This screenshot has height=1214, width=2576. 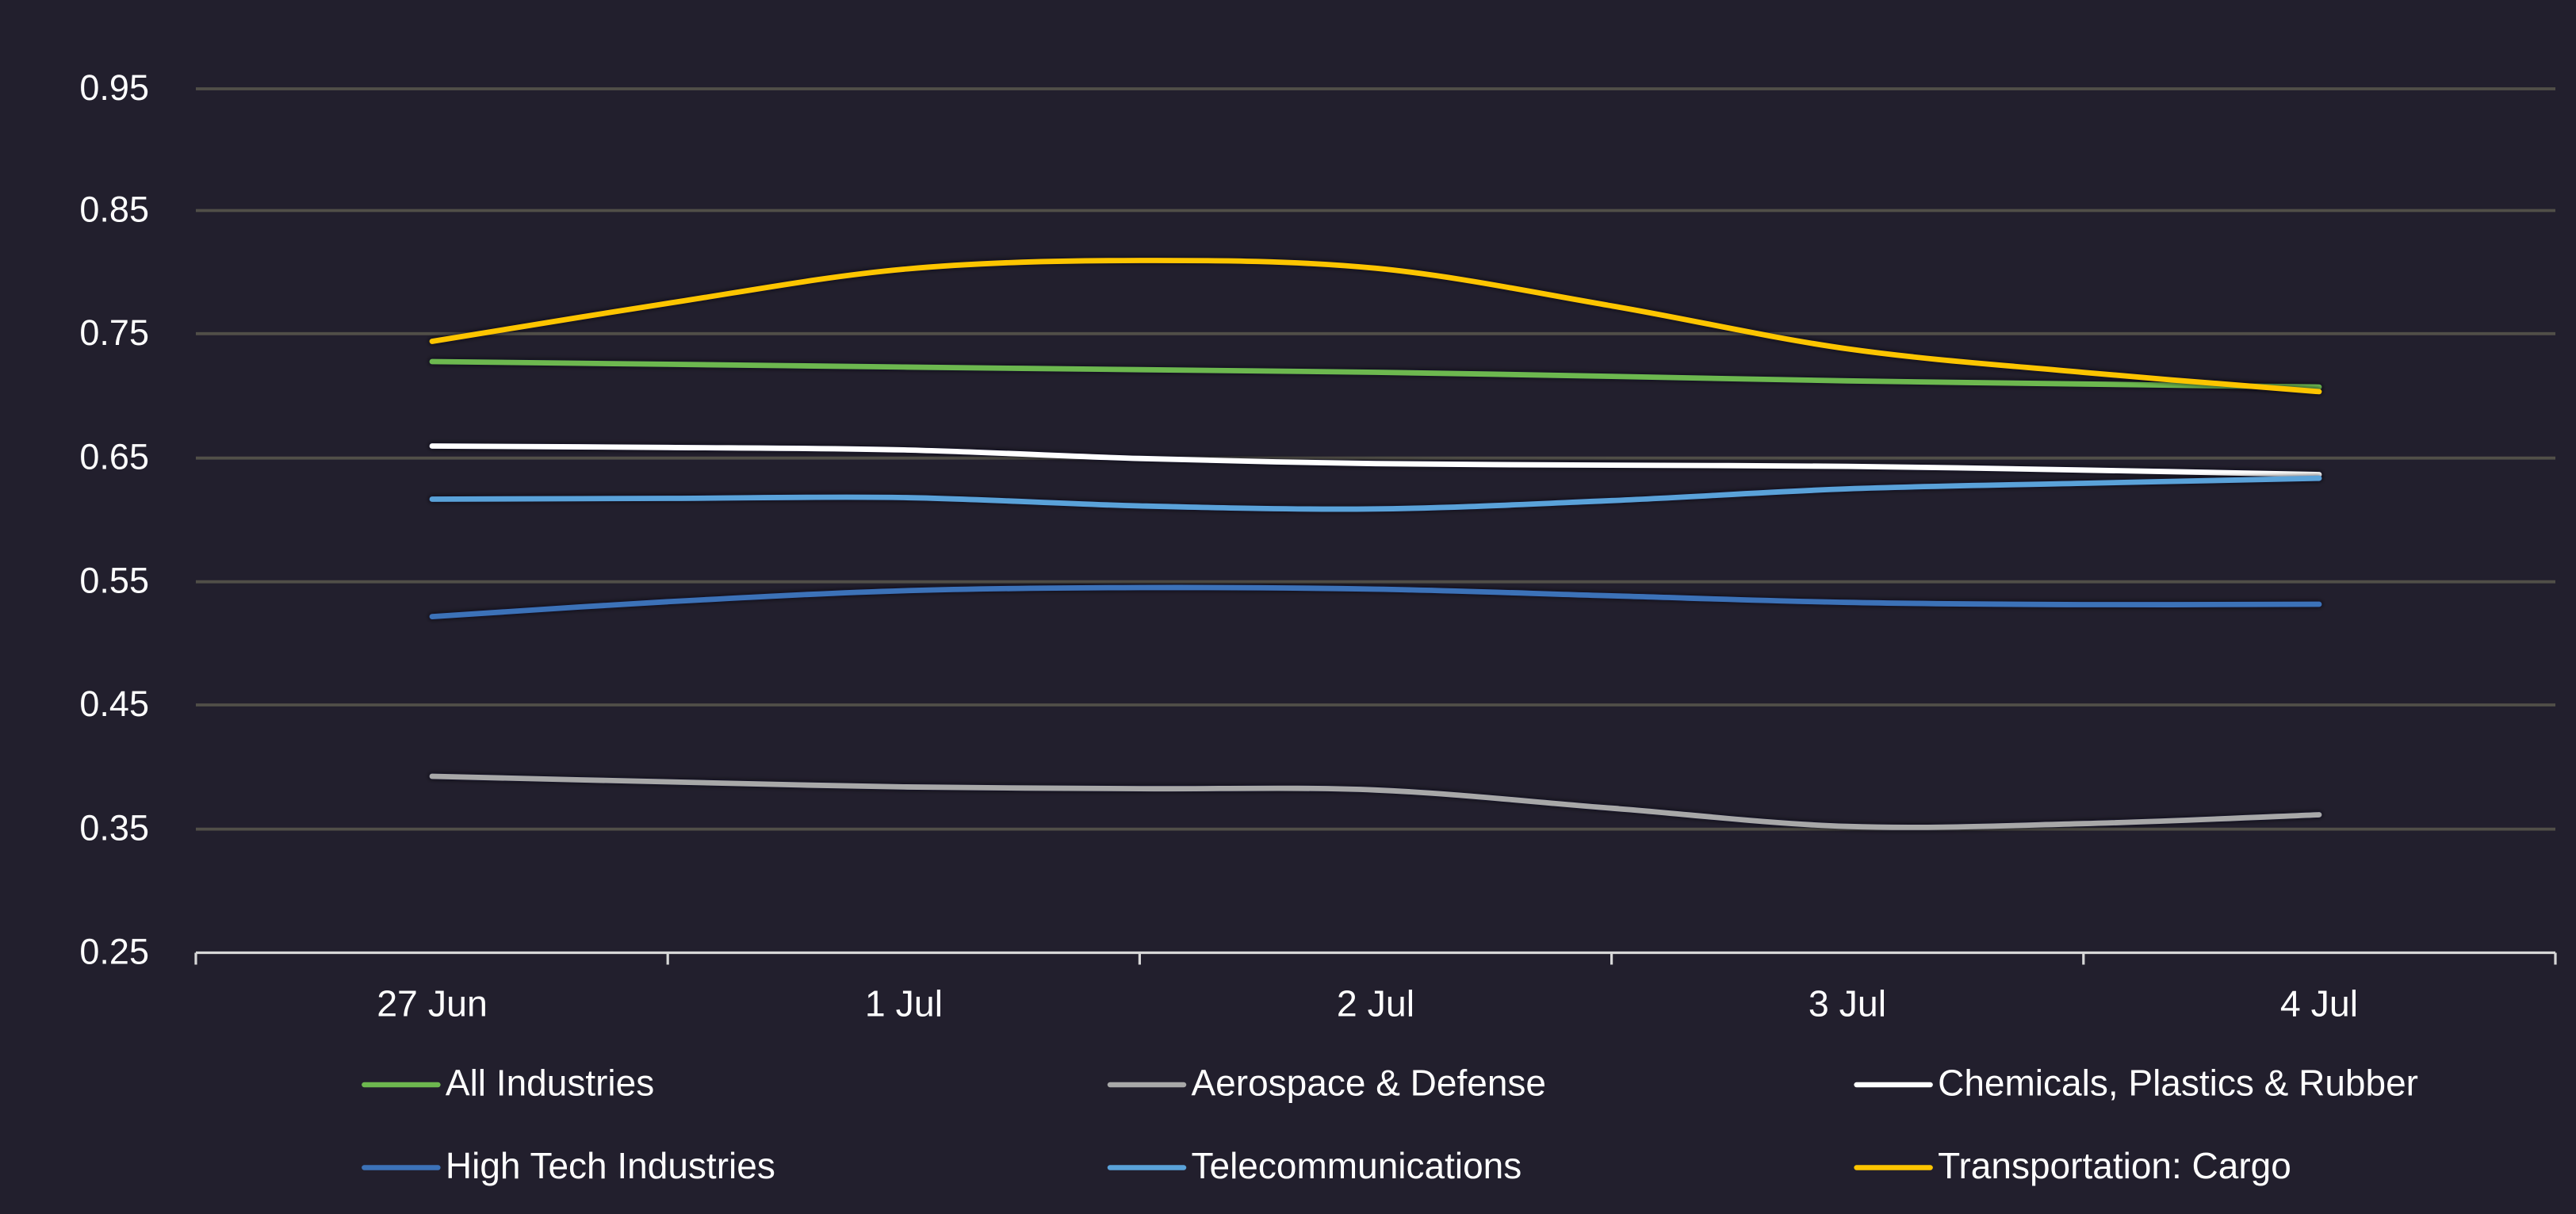 What do you see at coordinates (114, 457) in the screenshot?
I see `svg-text: 0.65` at bounding box center [114, 457].